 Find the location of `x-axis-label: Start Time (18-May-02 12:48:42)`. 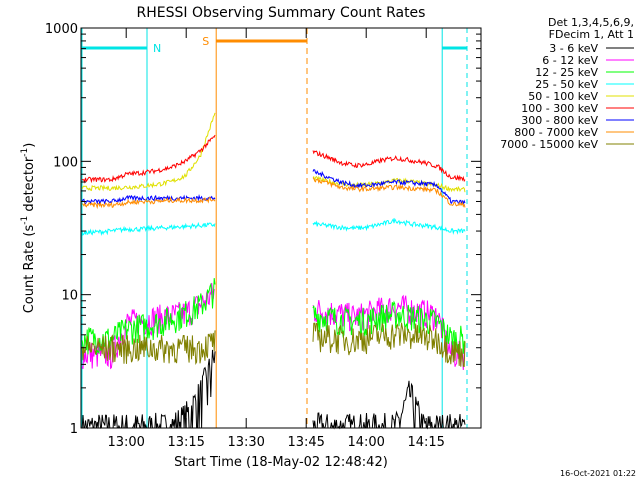

x-axis-label: Start Time (18-May-02 12:48:42) is located at coordinates (281, 462).